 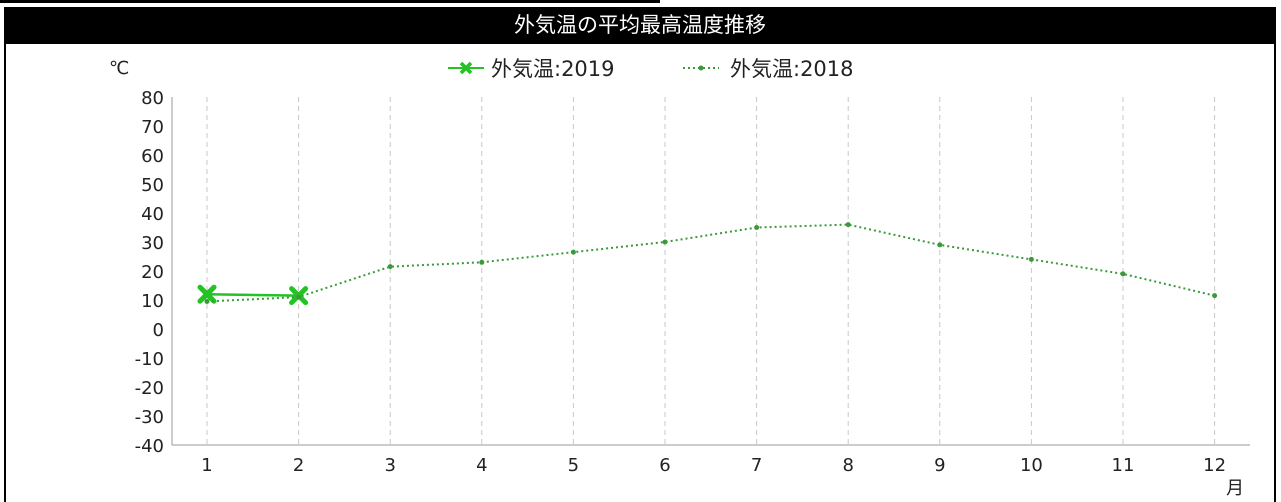 I want to click on x-tick-label: 6, so click(x=664, y=465).